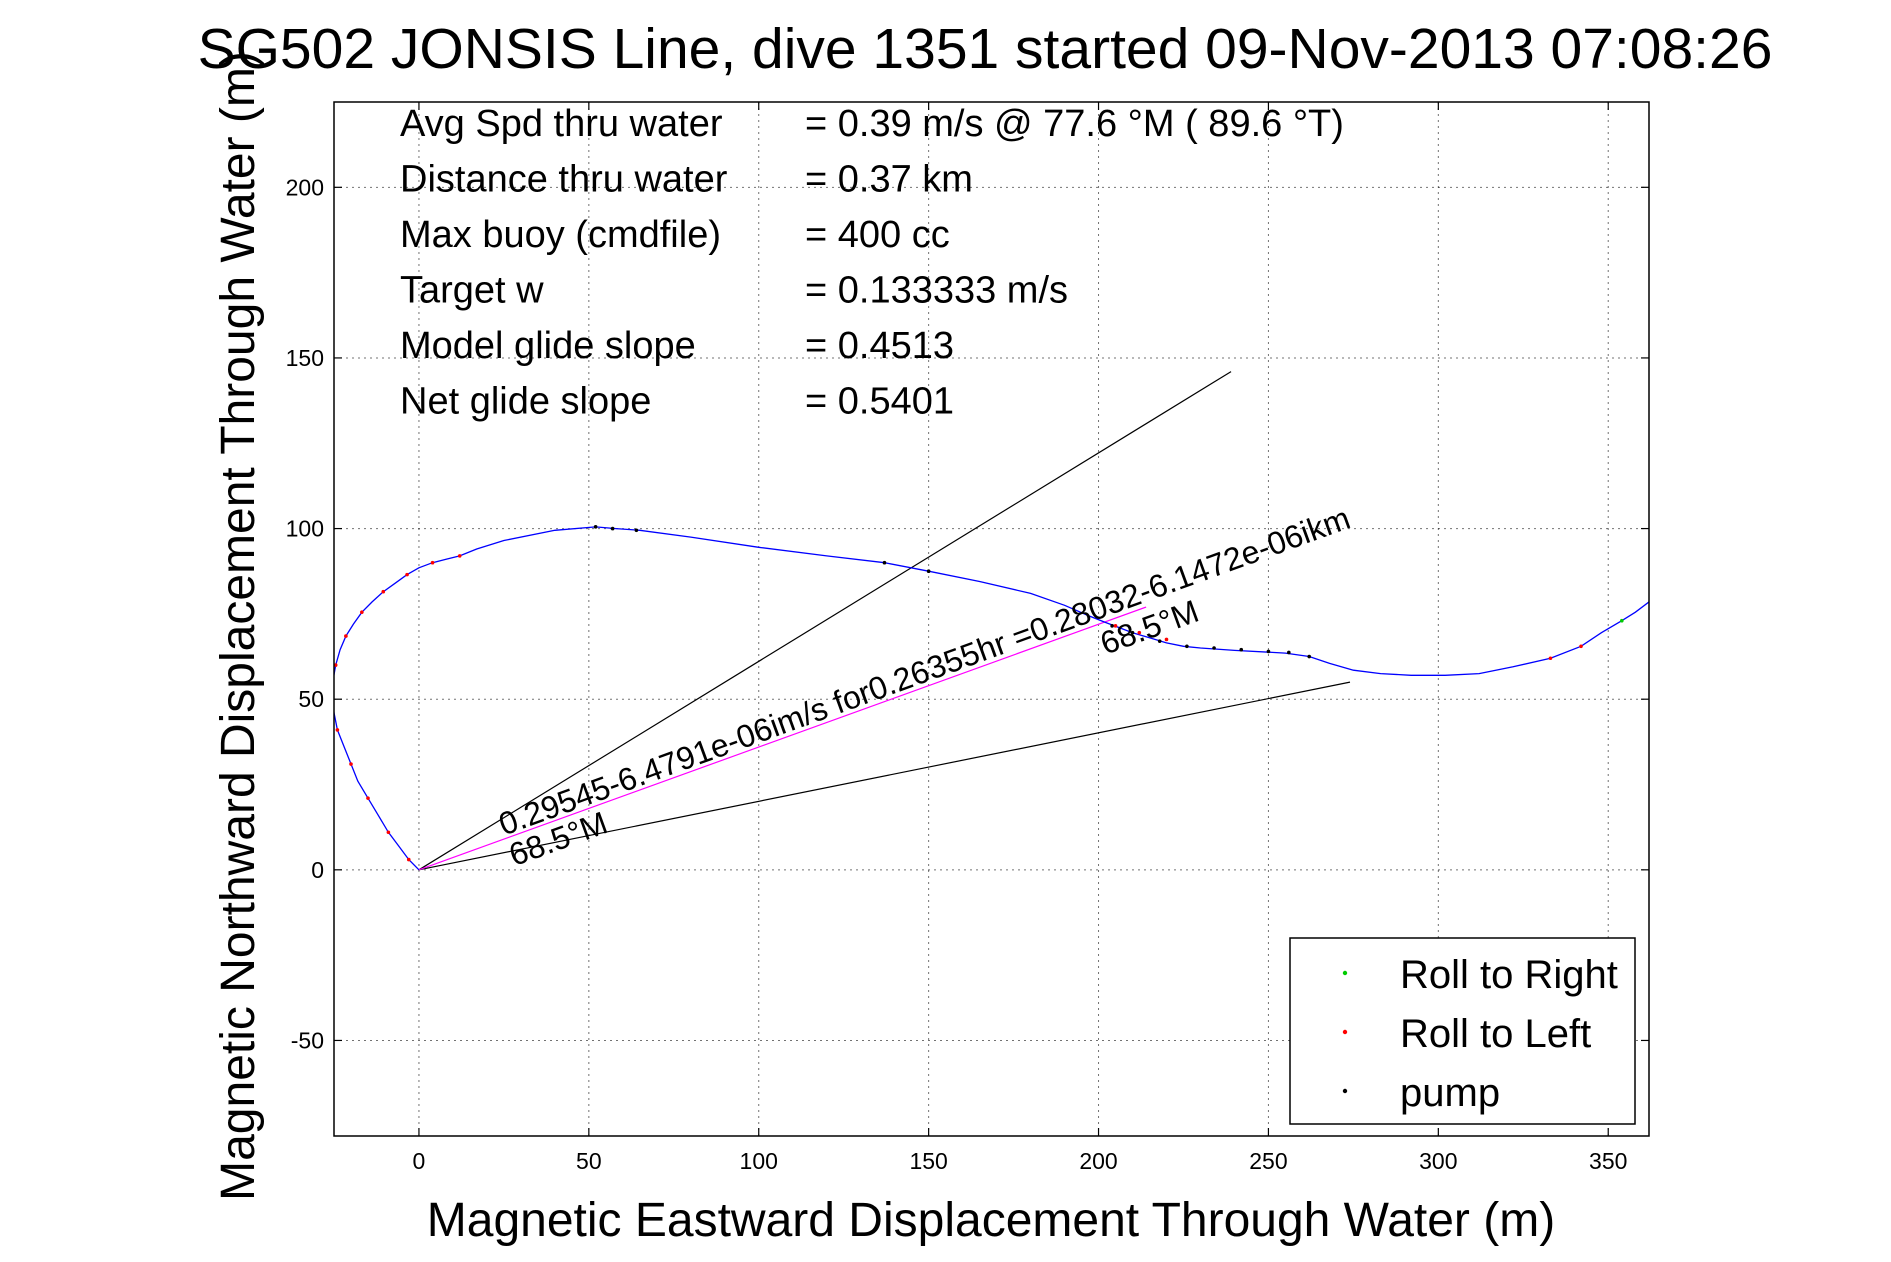  I want to click on y-tick-label: 200, so click(305, 187).